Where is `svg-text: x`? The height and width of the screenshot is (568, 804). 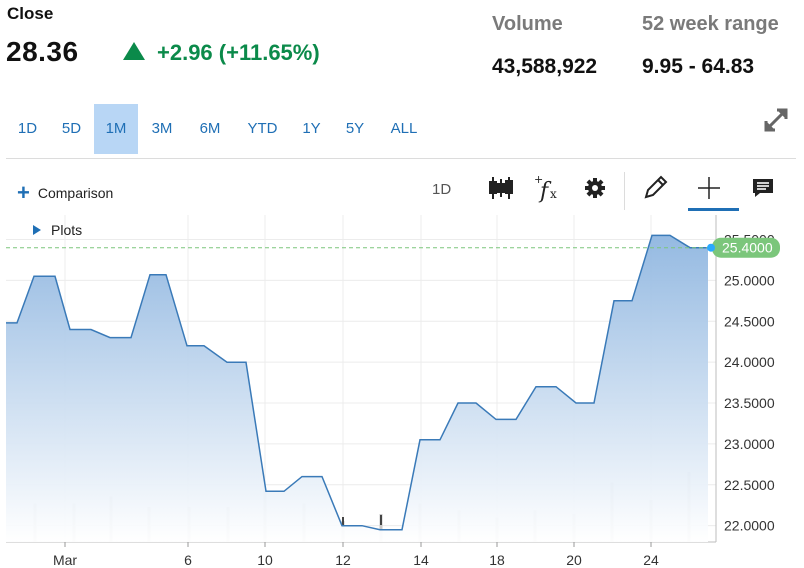 svg-text: x is located at coordinates (553, 194).